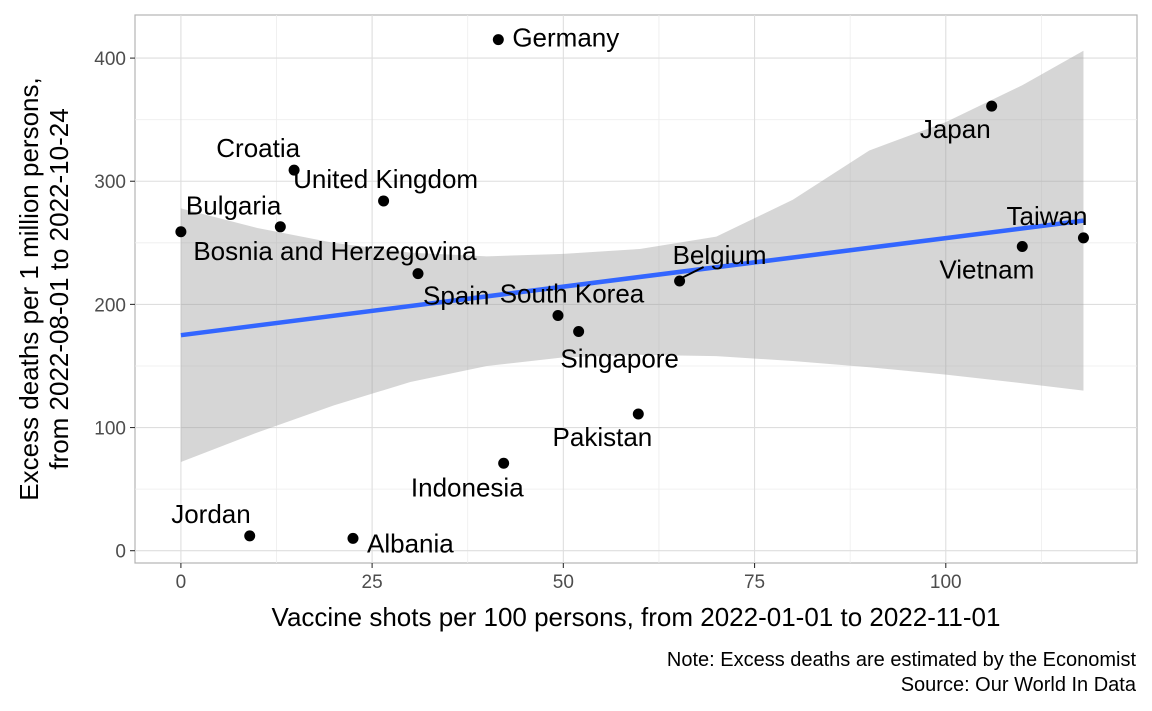  Describe the element at coordinates (59, 288) in the screenshot. I see `y-axis-title-line-2: from 2022-08-01 to 2022-10-24` at that location.